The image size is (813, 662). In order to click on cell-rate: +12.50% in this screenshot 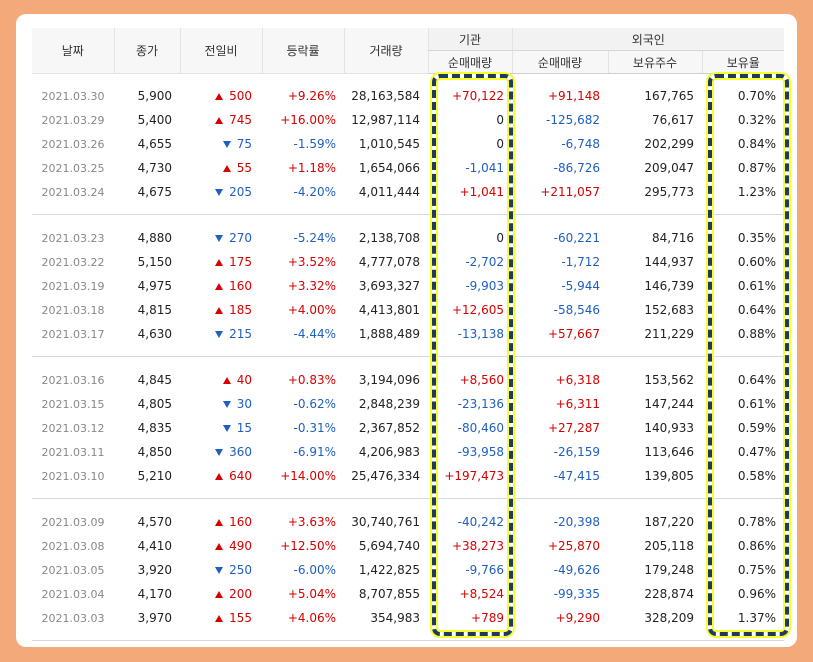, I will do `click(308, 546)`.